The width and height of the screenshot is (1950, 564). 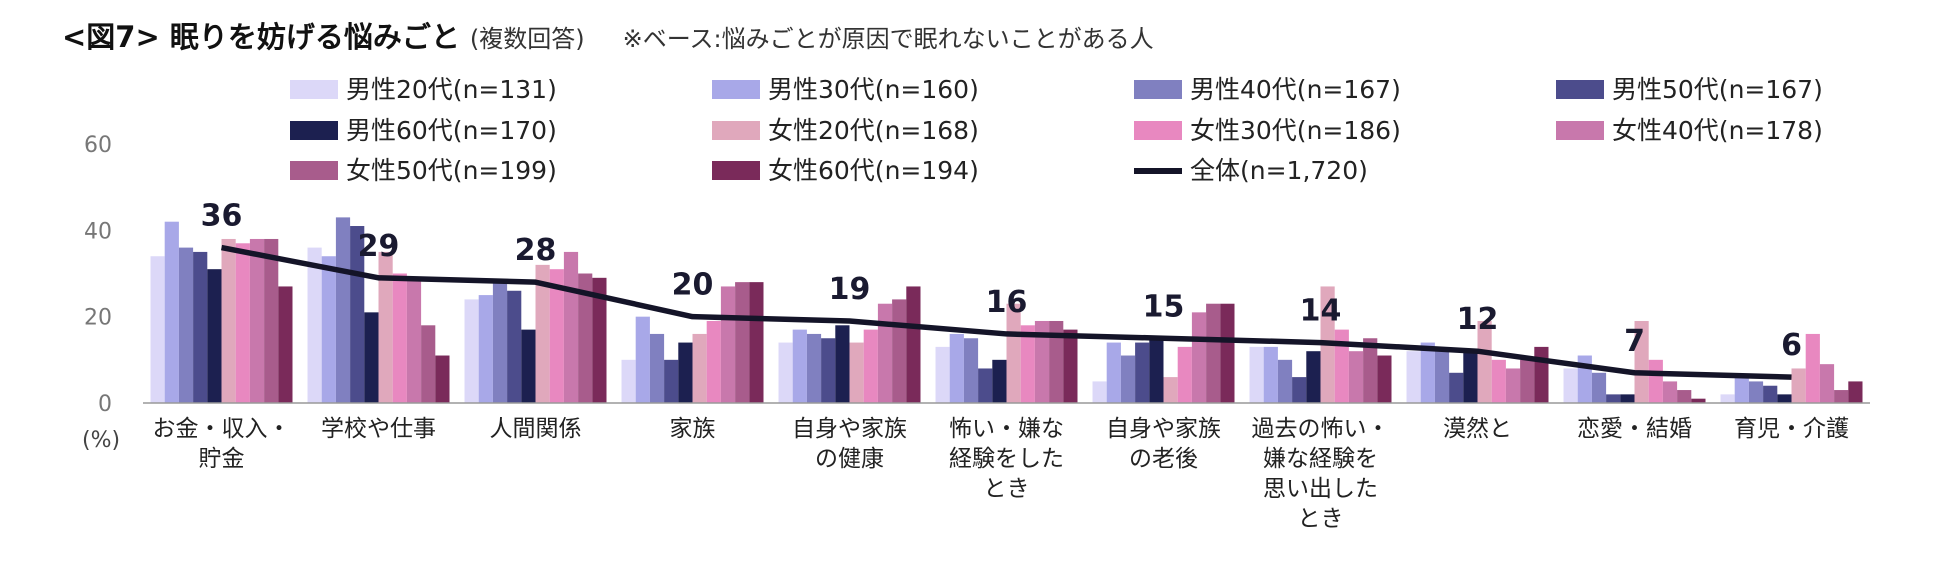 I want to click on total-data-label: 29, so click(x=379, y=246).